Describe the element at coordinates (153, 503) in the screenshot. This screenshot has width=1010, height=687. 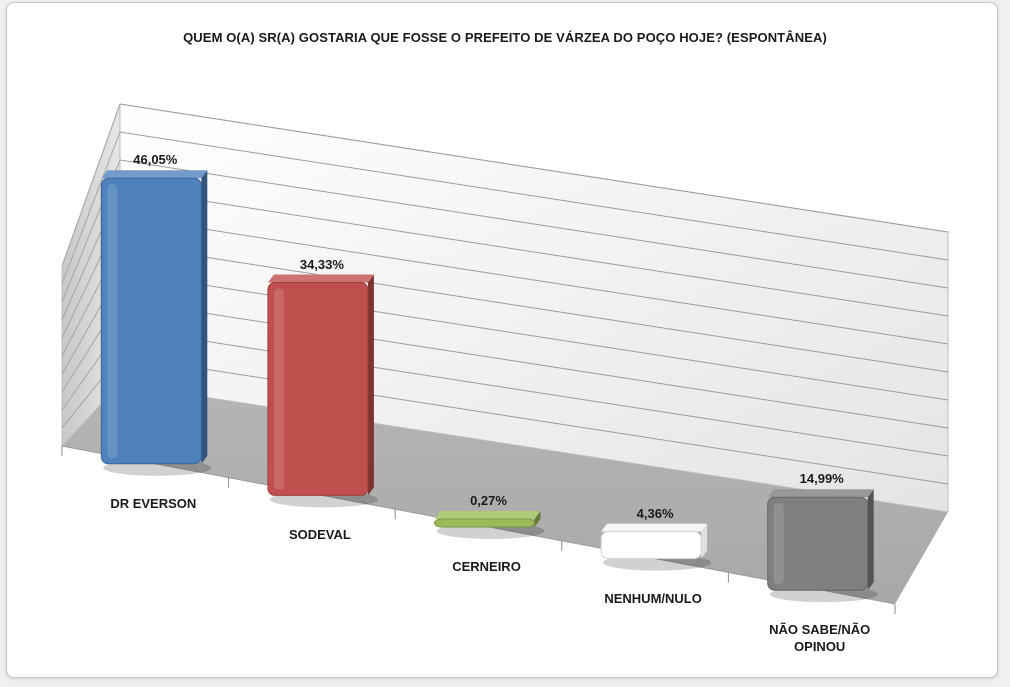
I see `category-label: DR EVERSON` at that location.